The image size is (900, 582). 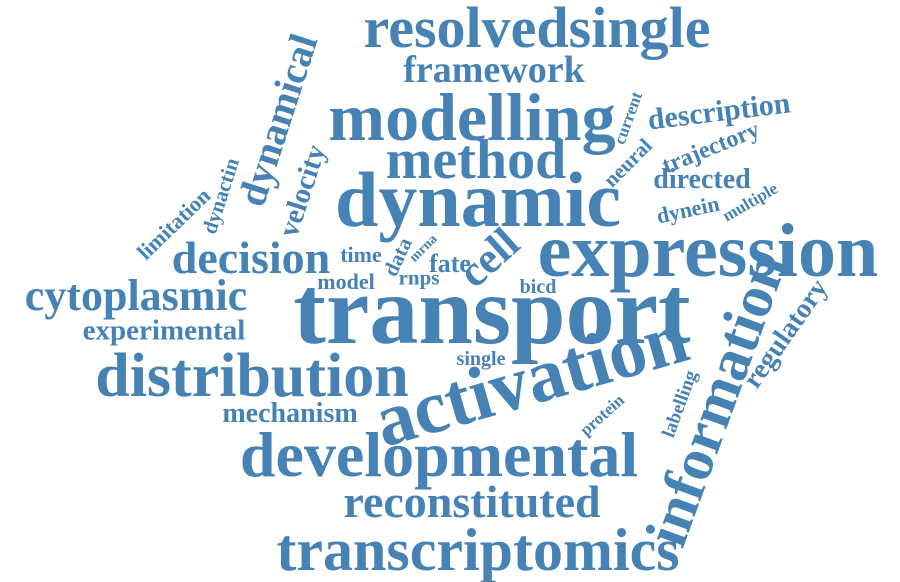 I want to click on word-method: method, so click(x=476, y=160).